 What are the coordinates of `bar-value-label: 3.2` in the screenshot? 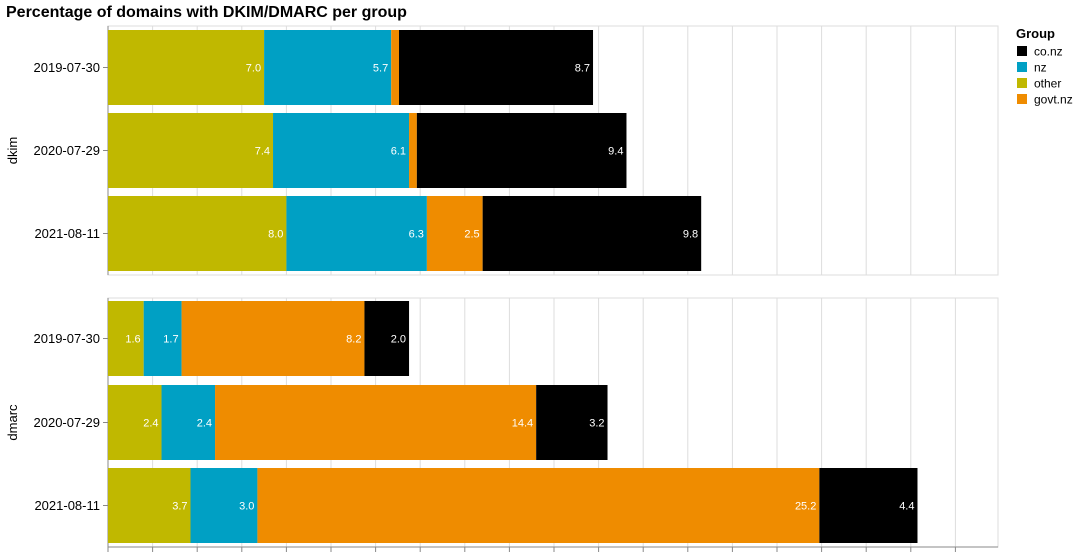 It's located at (596, 424).